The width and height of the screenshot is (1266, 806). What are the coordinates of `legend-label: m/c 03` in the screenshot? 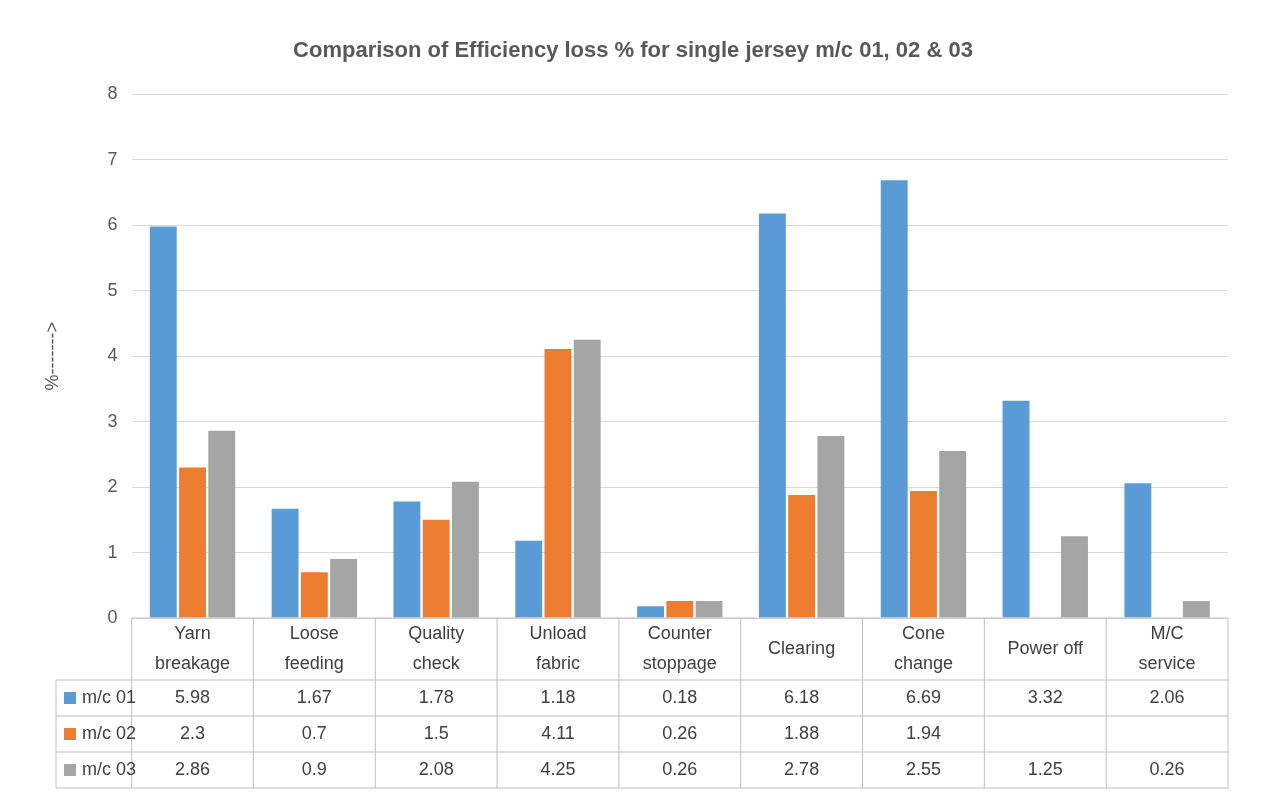 It's located at (109, 768).